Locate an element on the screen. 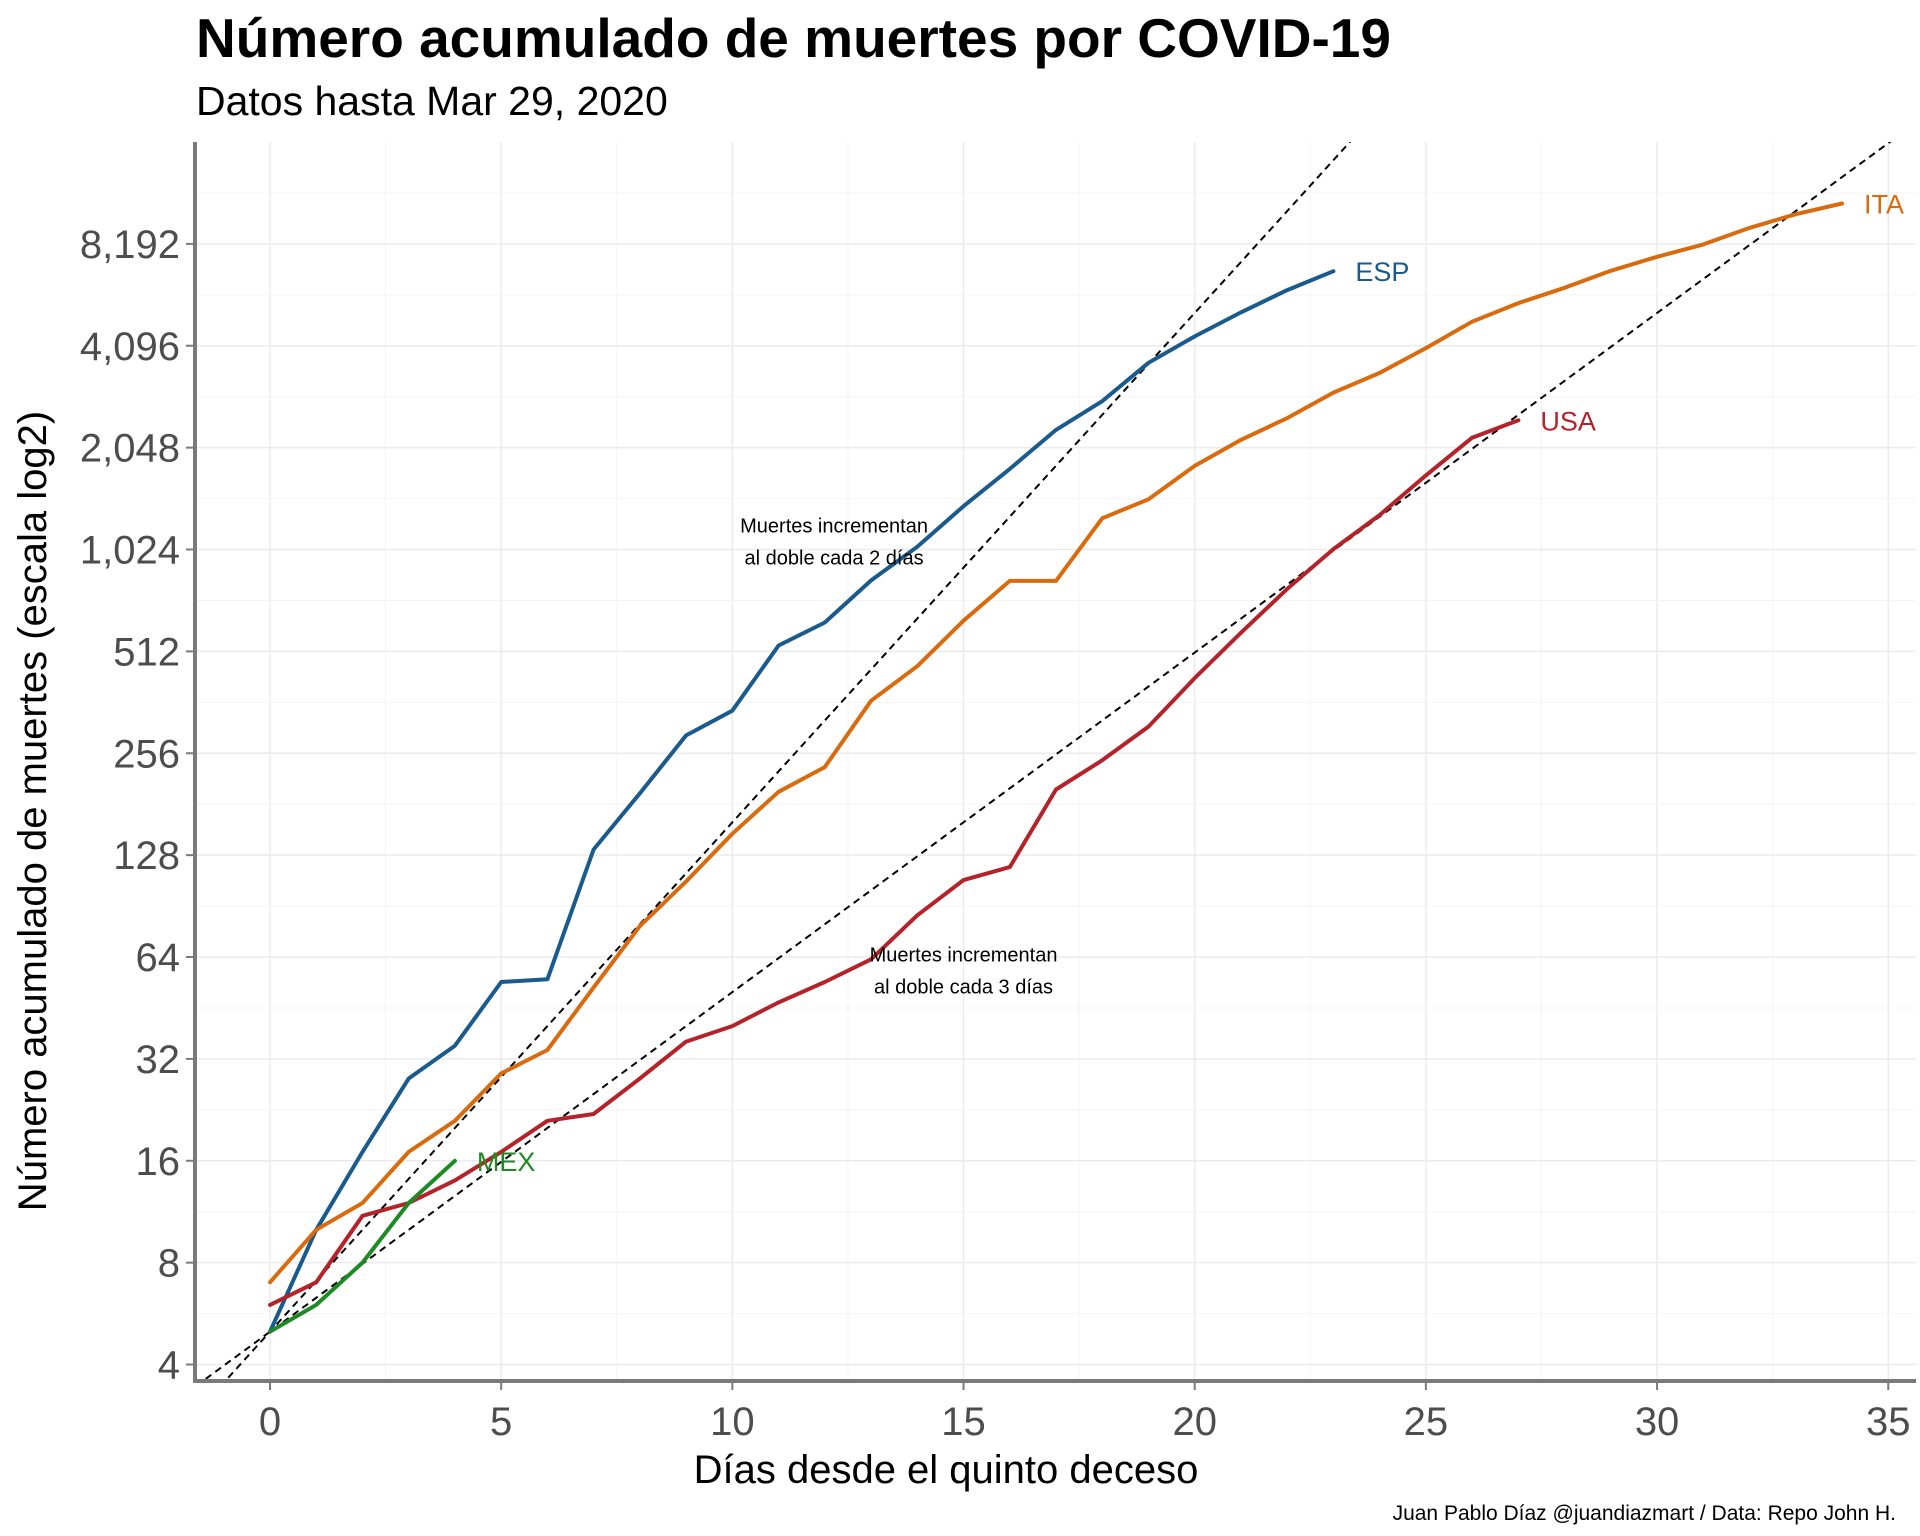 The height and width of the screenshot is (1536, 1920). x-tick-label: 0 is located at coordinates (270, 1422).